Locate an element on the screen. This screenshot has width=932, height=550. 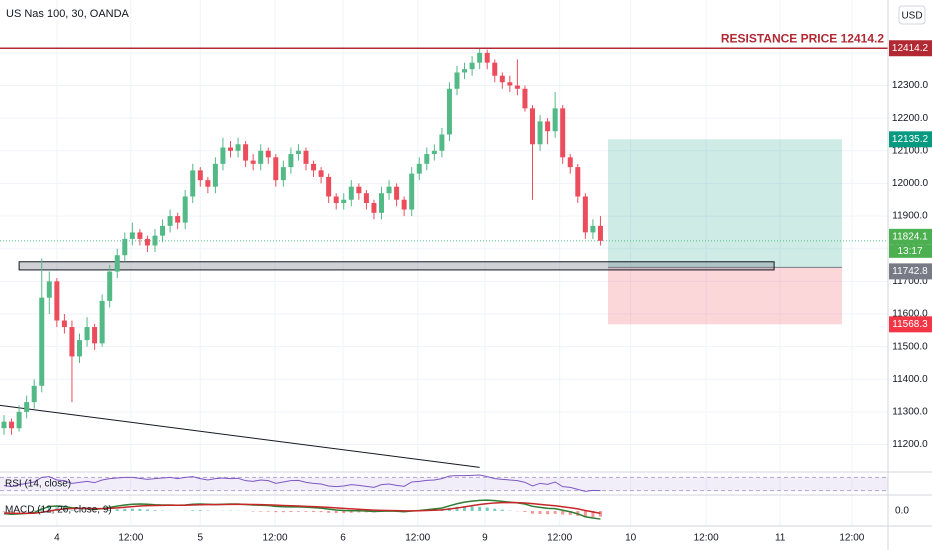
rsi-label: RSI (14, close) is located at coordinates (38, 484).